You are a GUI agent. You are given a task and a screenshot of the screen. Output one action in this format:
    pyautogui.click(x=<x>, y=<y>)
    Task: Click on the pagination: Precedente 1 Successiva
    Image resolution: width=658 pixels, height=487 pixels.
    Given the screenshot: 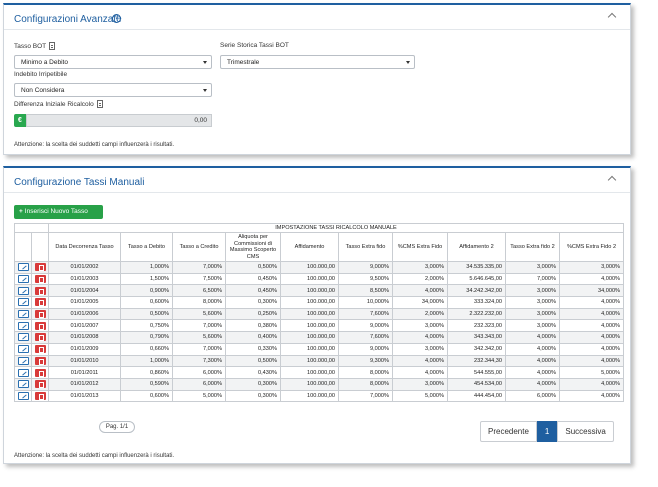 What is the action you would take?
    pyautogui.click(x=547, y=431)
    